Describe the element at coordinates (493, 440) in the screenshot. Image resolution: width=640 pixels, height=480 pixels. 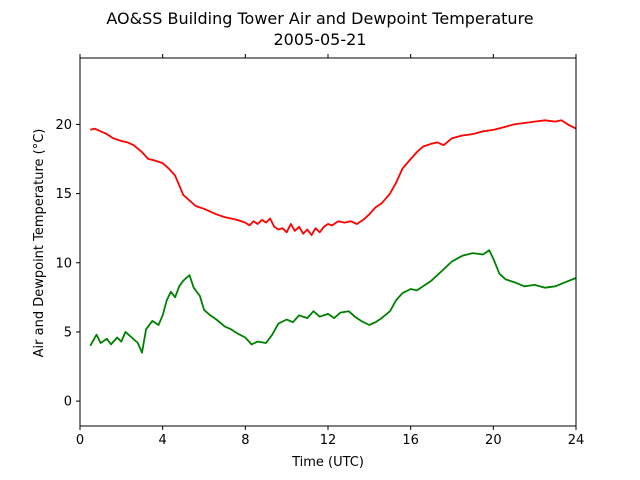
I see `x-tick-label: 20` at that location.